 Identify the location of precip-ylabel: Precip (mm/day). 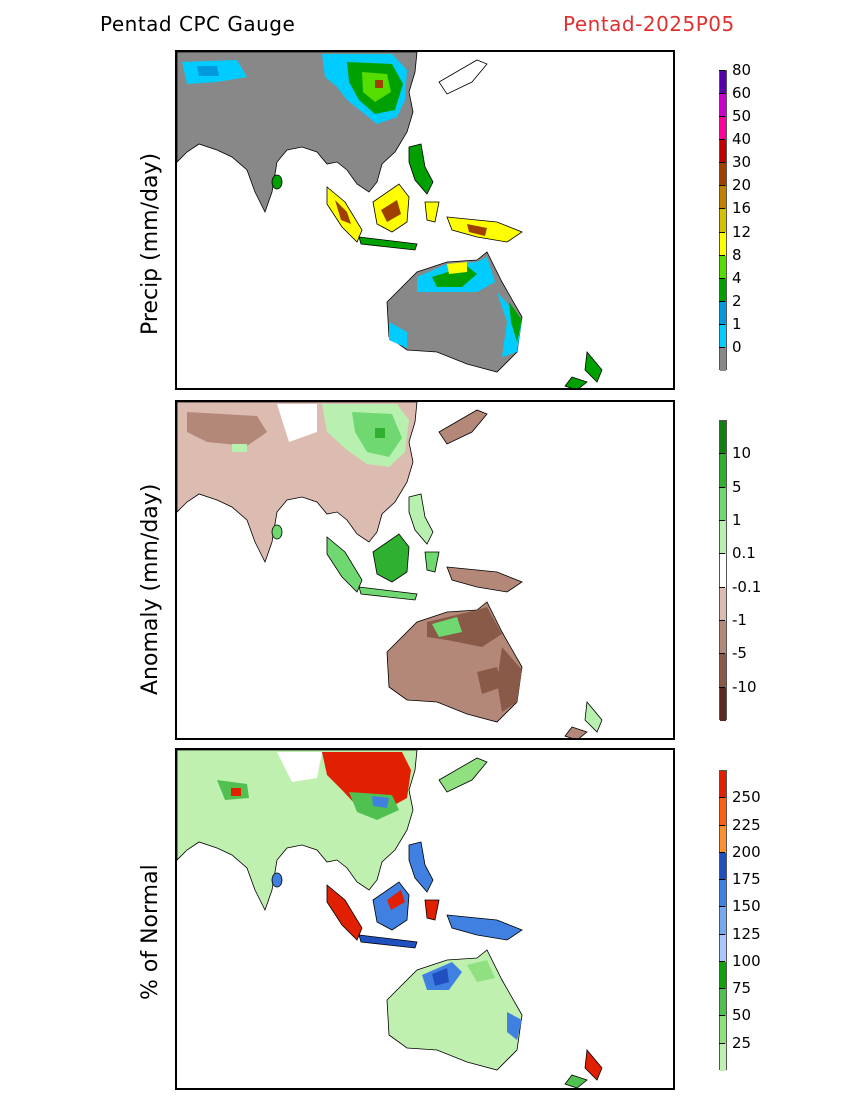
(150, 243).